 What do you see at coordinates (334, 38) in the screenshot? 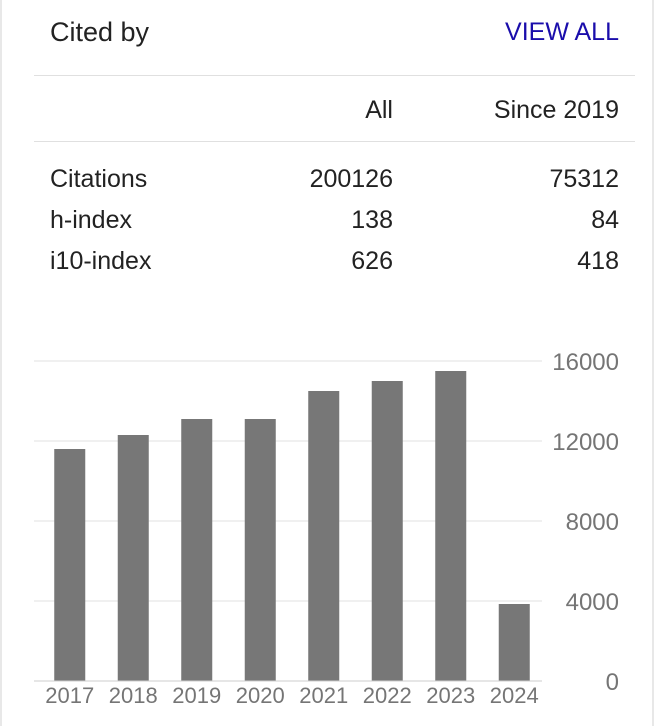
I see `cited-by-header: Cited by VIEW ALL` at bounding box center [334, 38].